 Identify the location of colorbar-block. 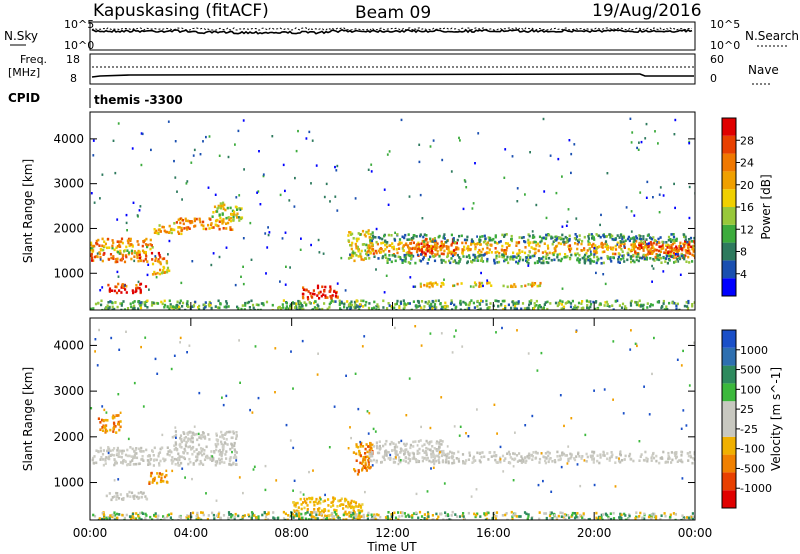
(729, 233).